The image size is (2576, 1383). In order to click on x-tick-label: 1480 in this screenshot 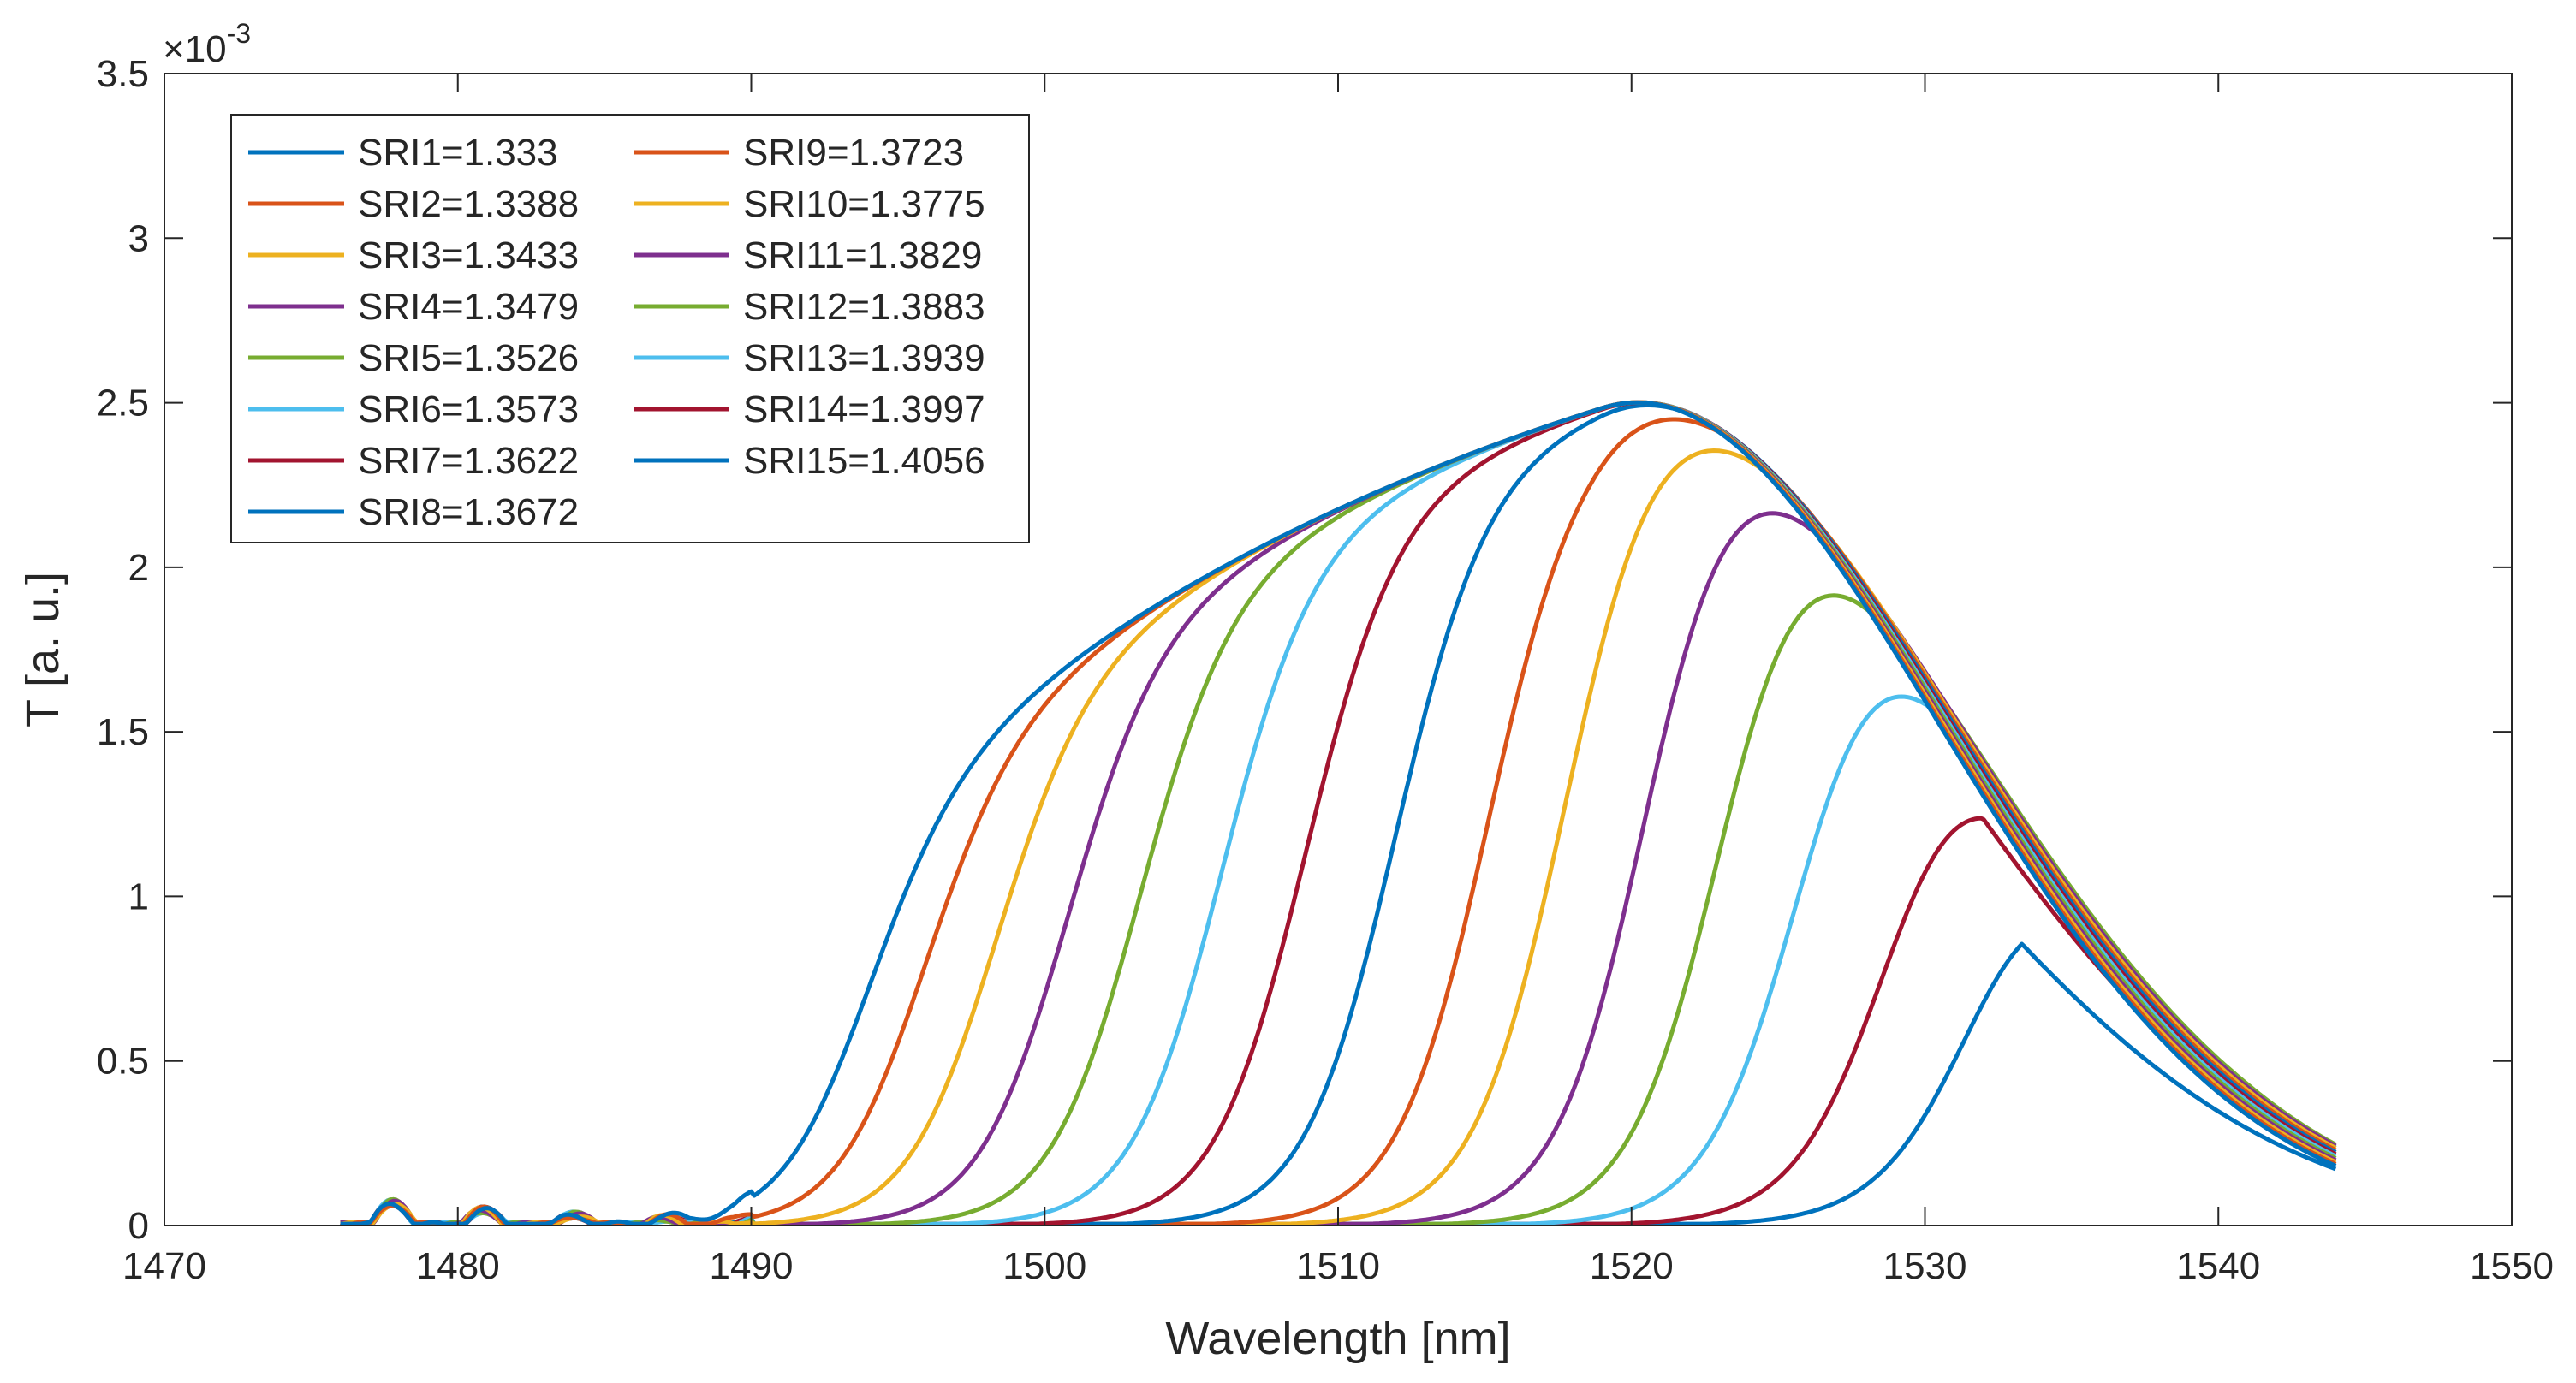, I will do `click(458, 1266)`.